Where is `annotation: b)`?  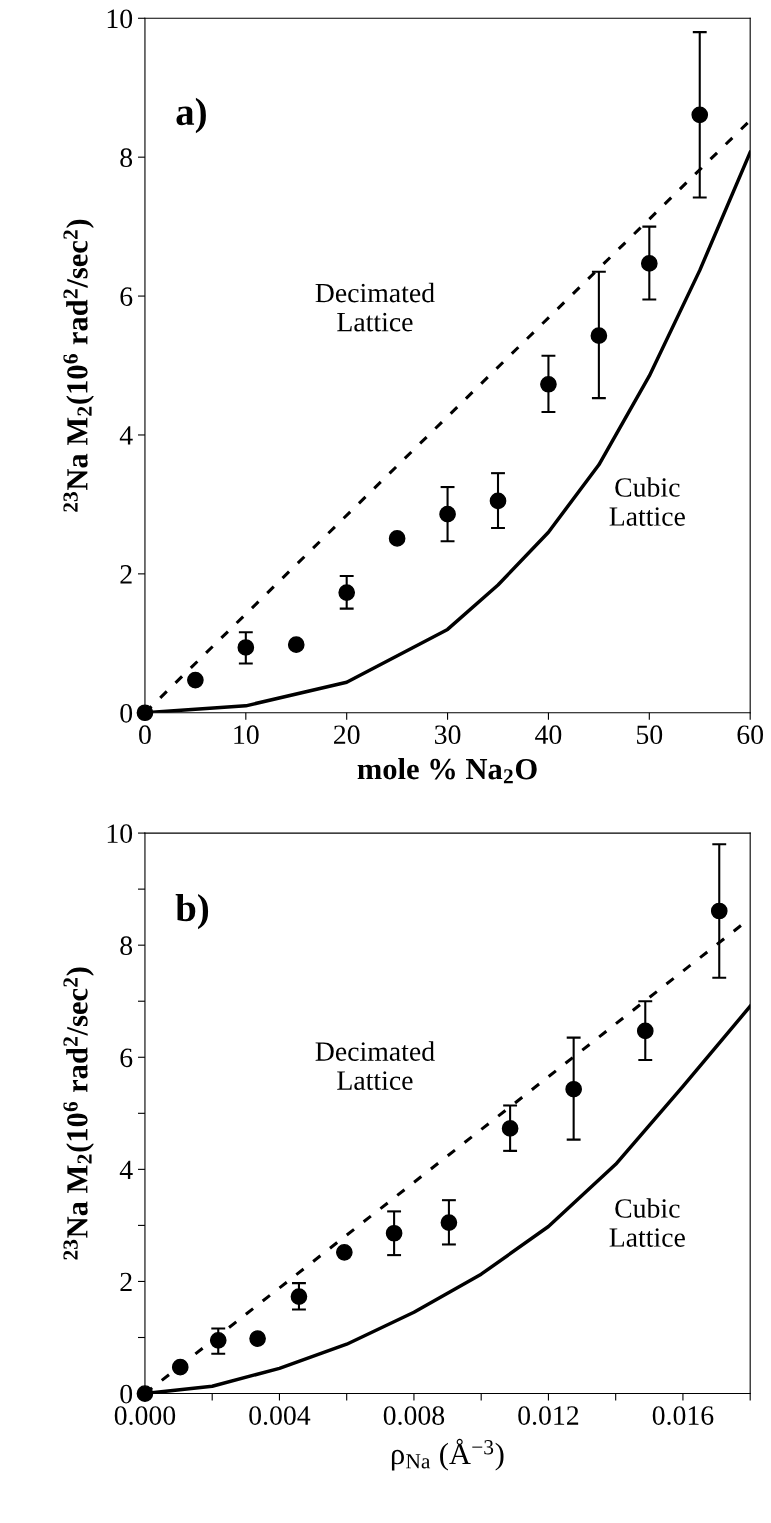 annotation: b) is located at coordinates (192, 911).